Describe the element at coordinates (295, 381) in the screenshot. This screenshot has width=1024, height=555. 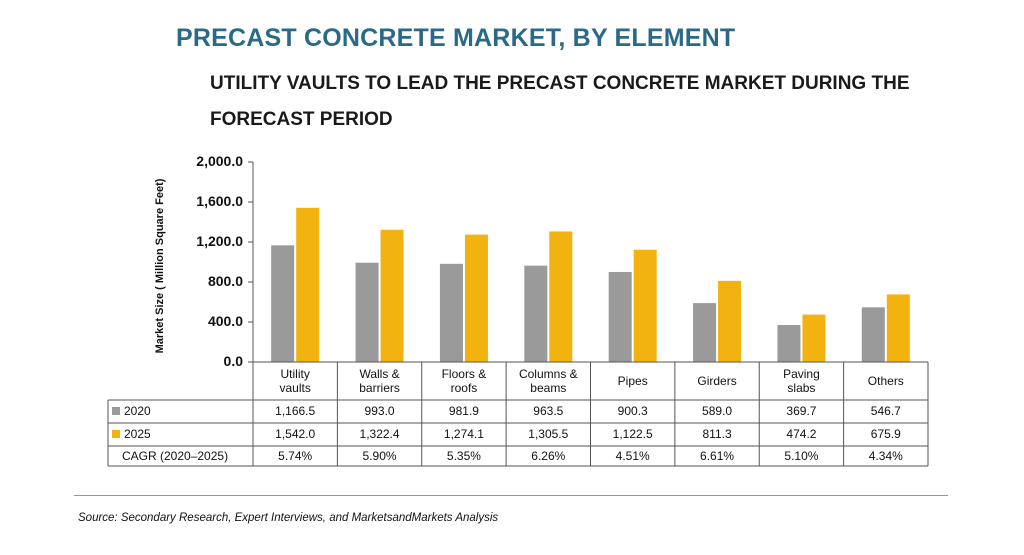
I see `category-label: Utility vaults` at that location.